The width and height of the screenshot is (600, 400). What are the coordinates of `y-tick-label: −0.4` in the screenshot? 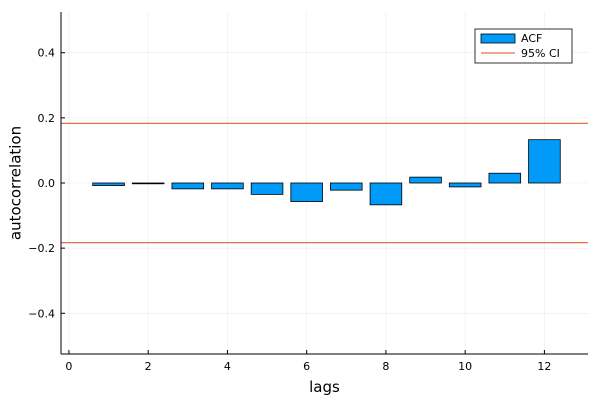 It's located at (41, 313).